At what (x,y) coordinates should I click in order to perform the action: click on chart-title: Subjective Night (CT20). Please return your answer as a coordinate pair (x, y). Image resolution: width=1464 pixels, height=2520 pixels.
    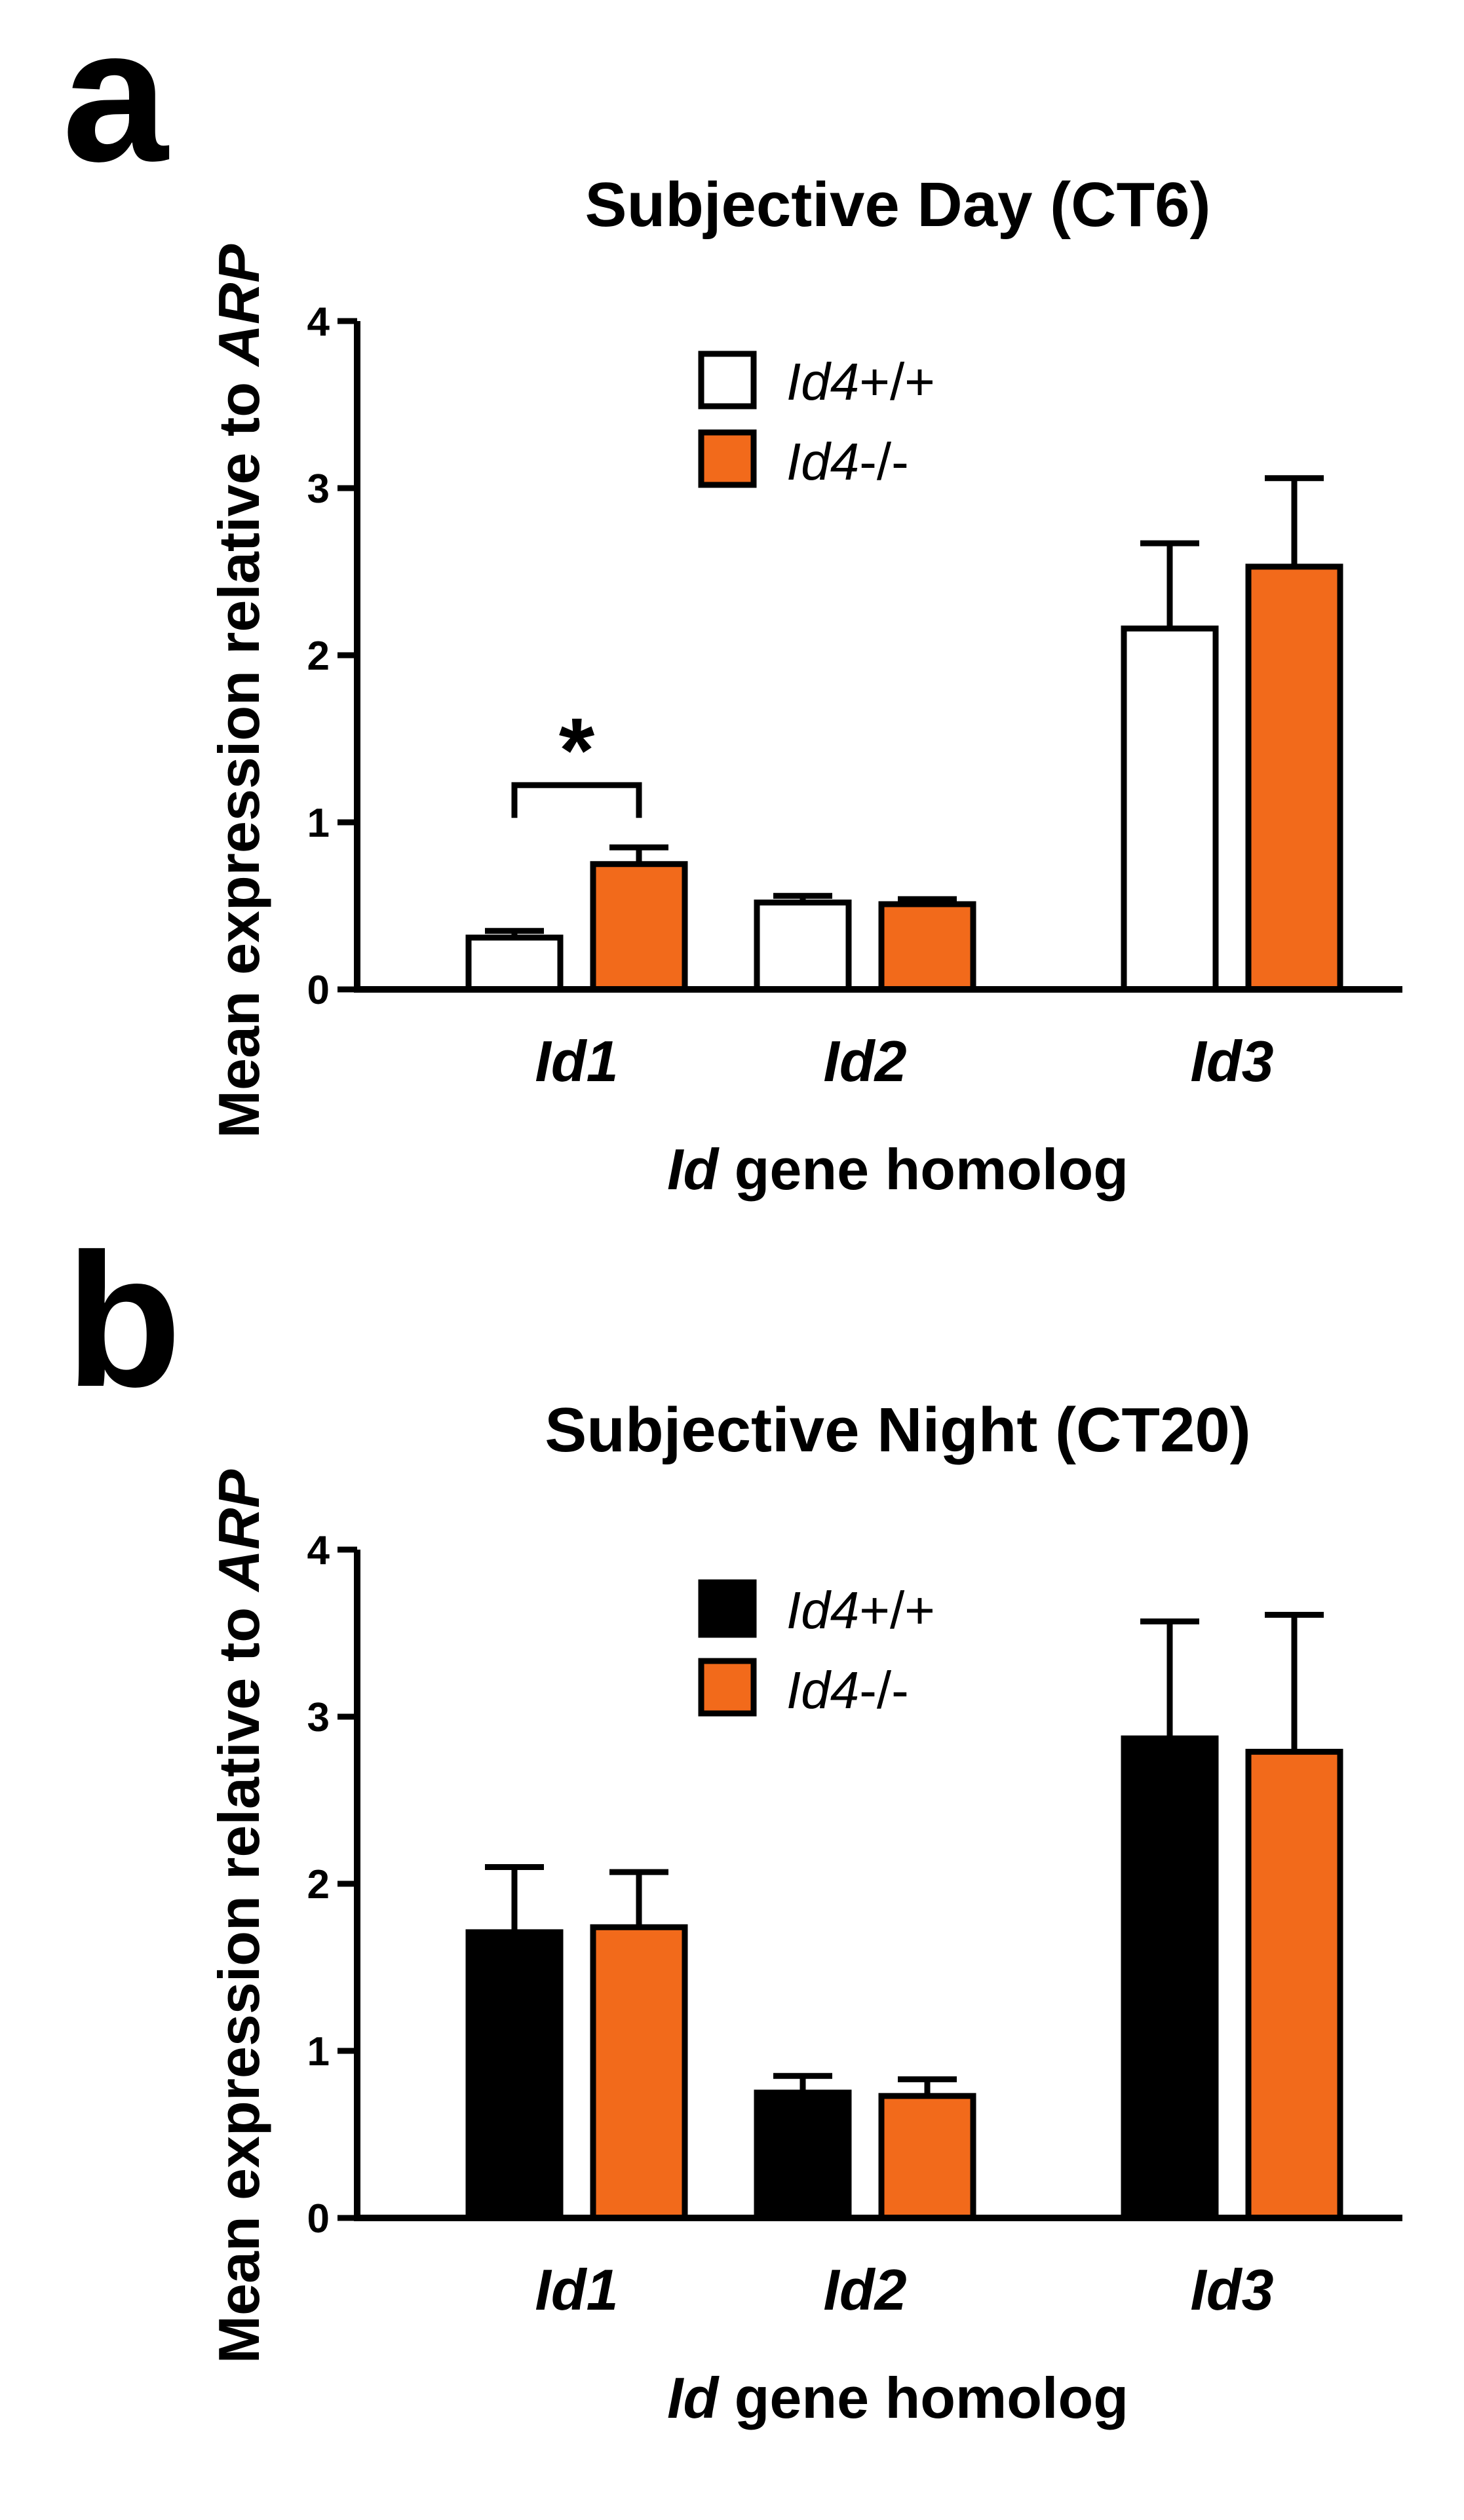
    Looking at the image, I should click on (898, 1430).